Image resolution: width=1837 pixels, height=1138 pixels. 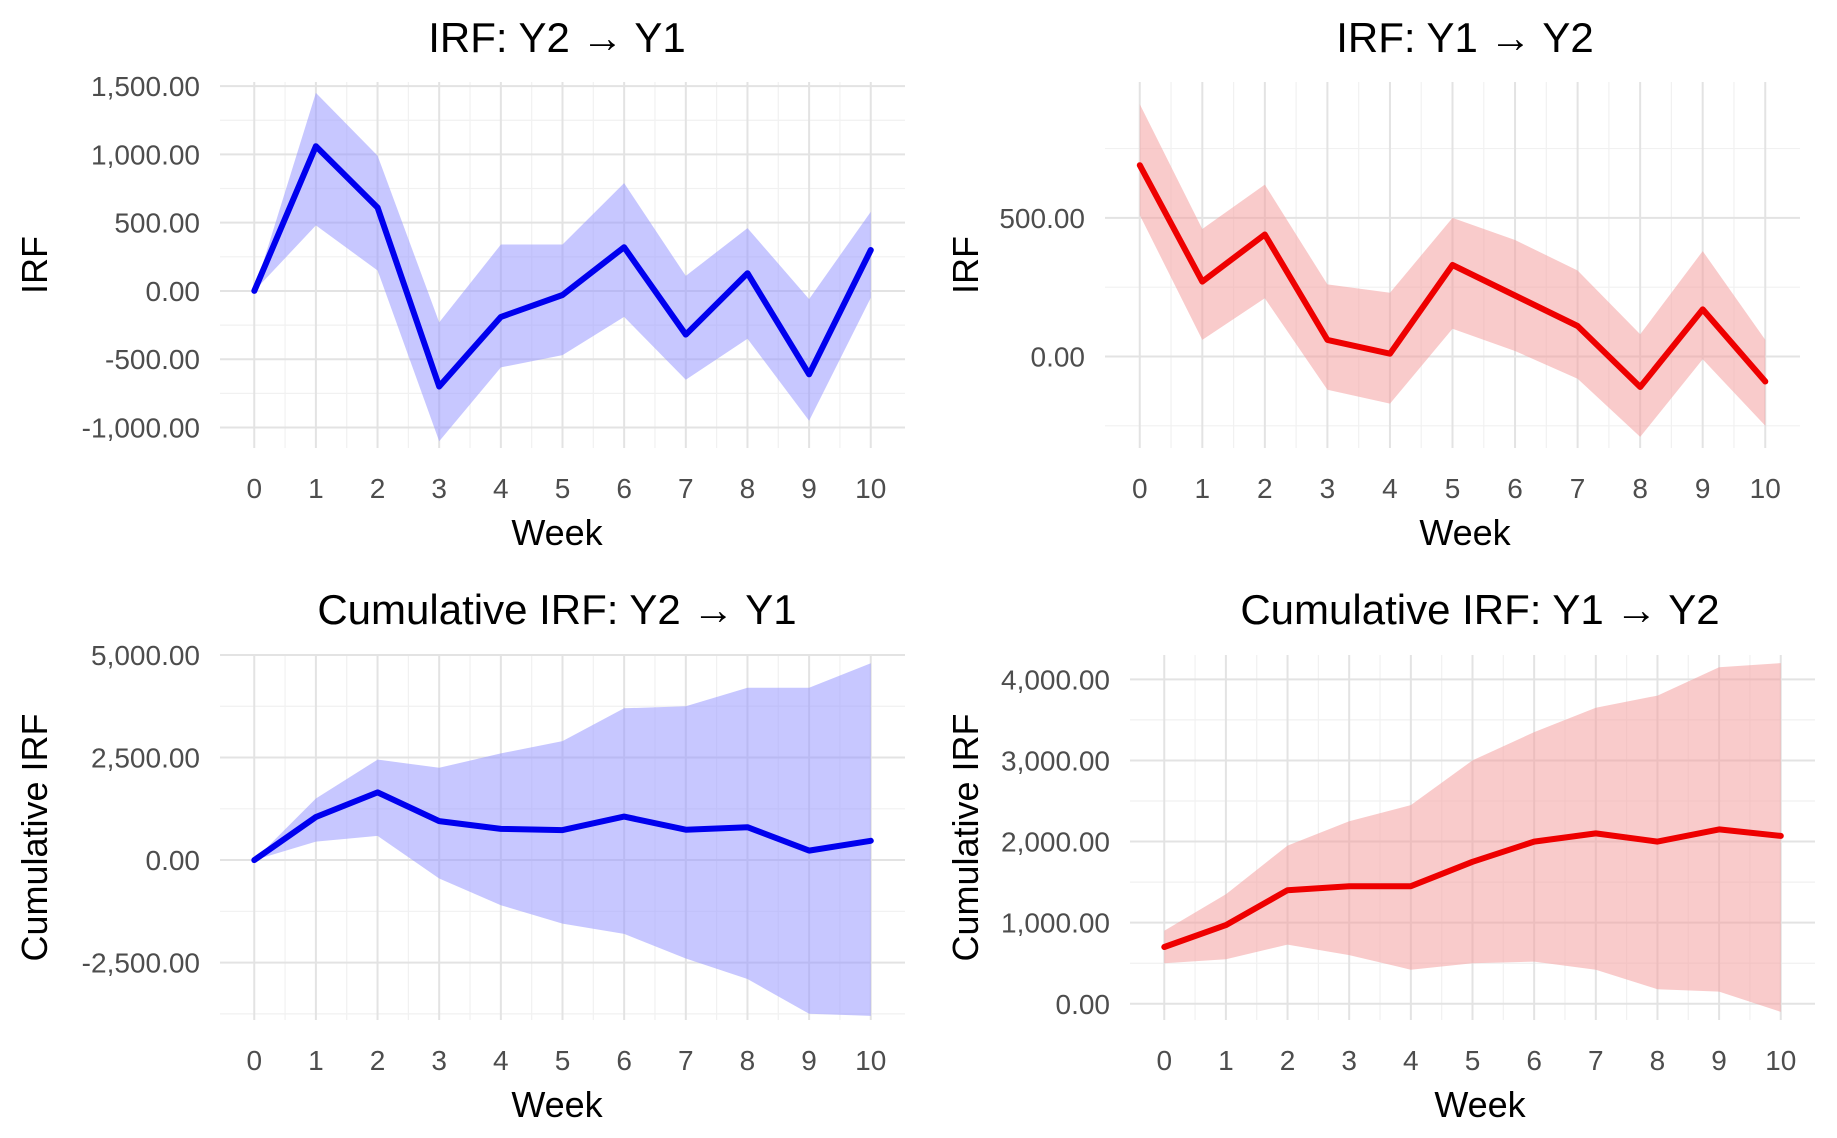 What do you see at coordinates (145, 655) in the screenshot?
I see `y-tick-label: 5,000.00` at bounding box center [145, 655].